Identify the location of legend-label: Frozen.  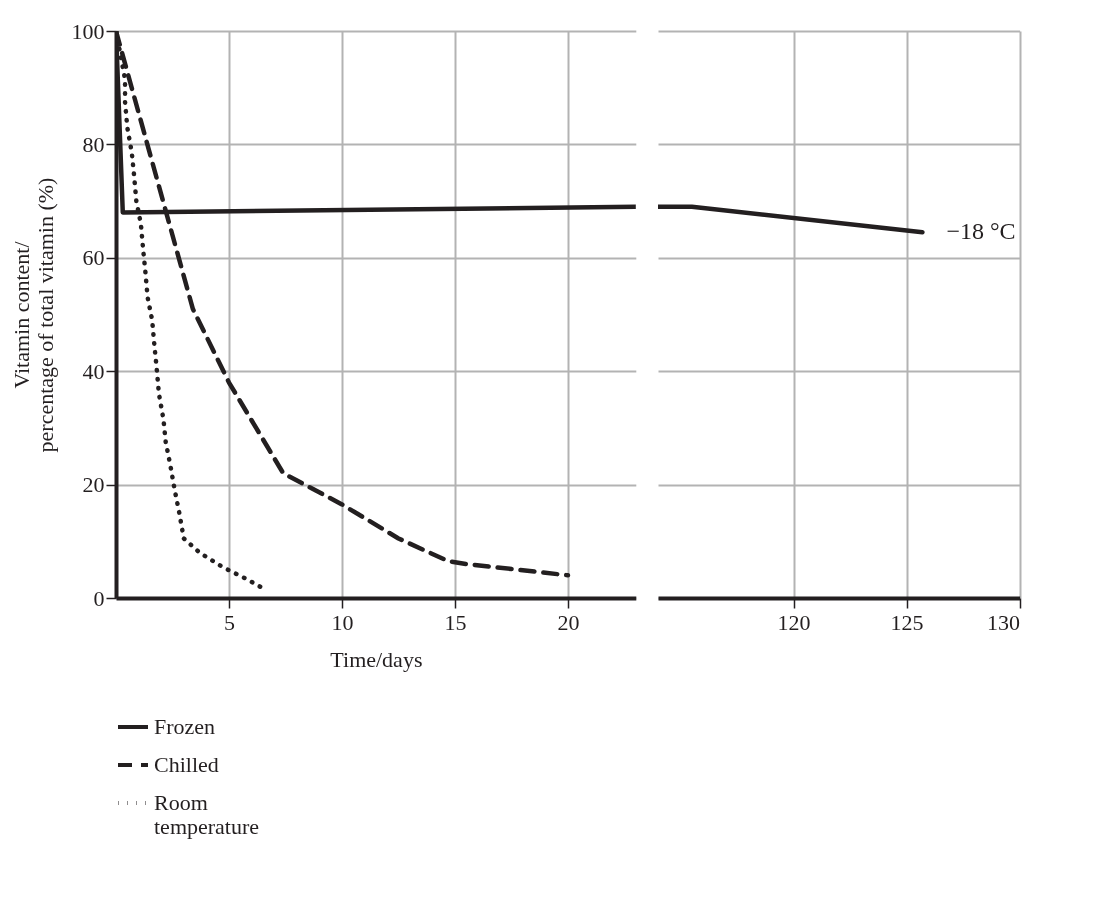
(185, 726).